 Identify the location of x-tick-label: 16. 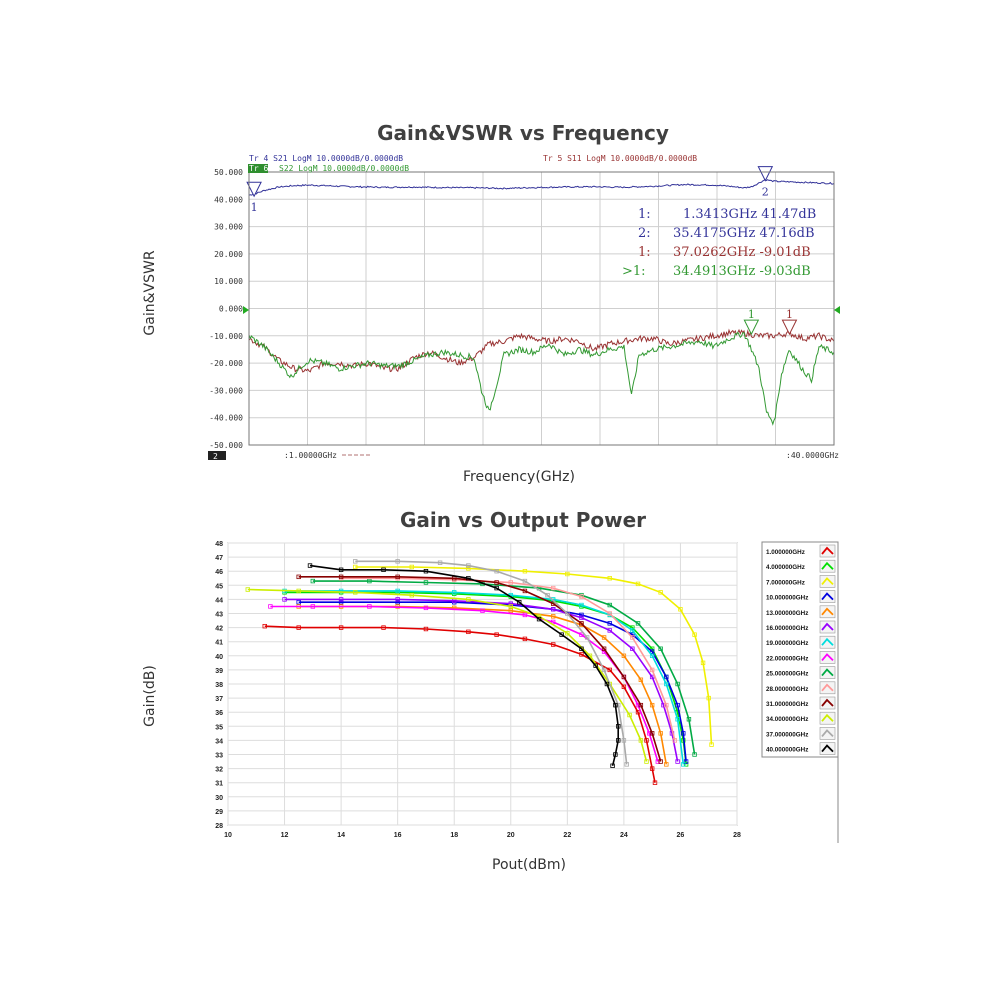
(398, 835).